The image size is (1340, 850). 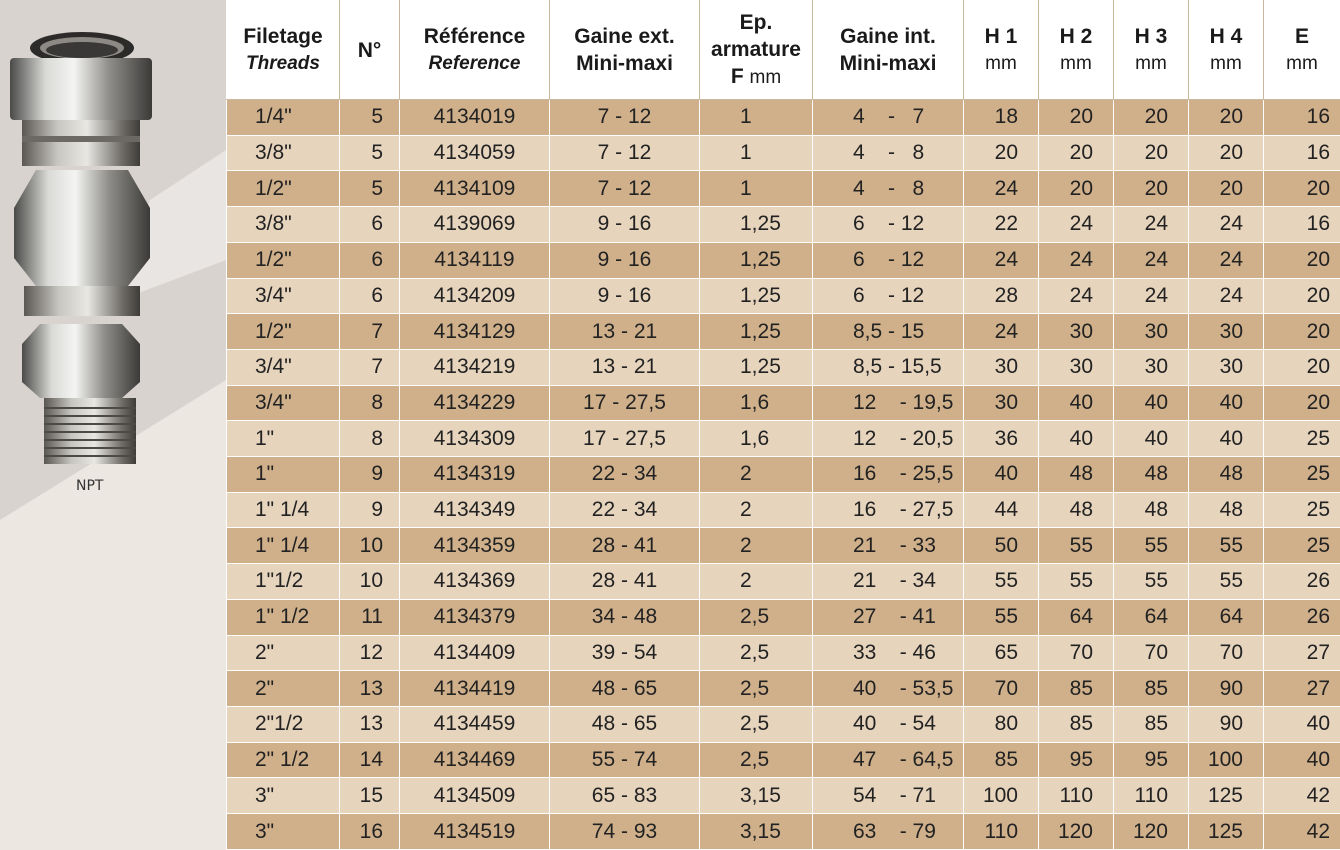 I want to click on cell-reference: 4134409, so click(x=474, y=653).